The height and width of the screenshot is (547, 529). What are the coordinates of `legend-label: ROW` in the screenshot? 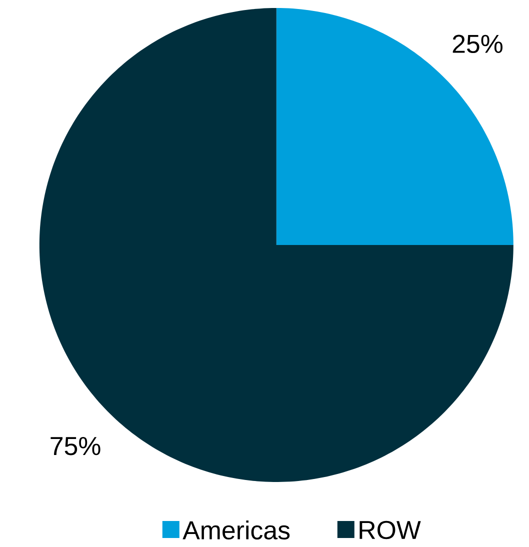 It's located at (390, 530).